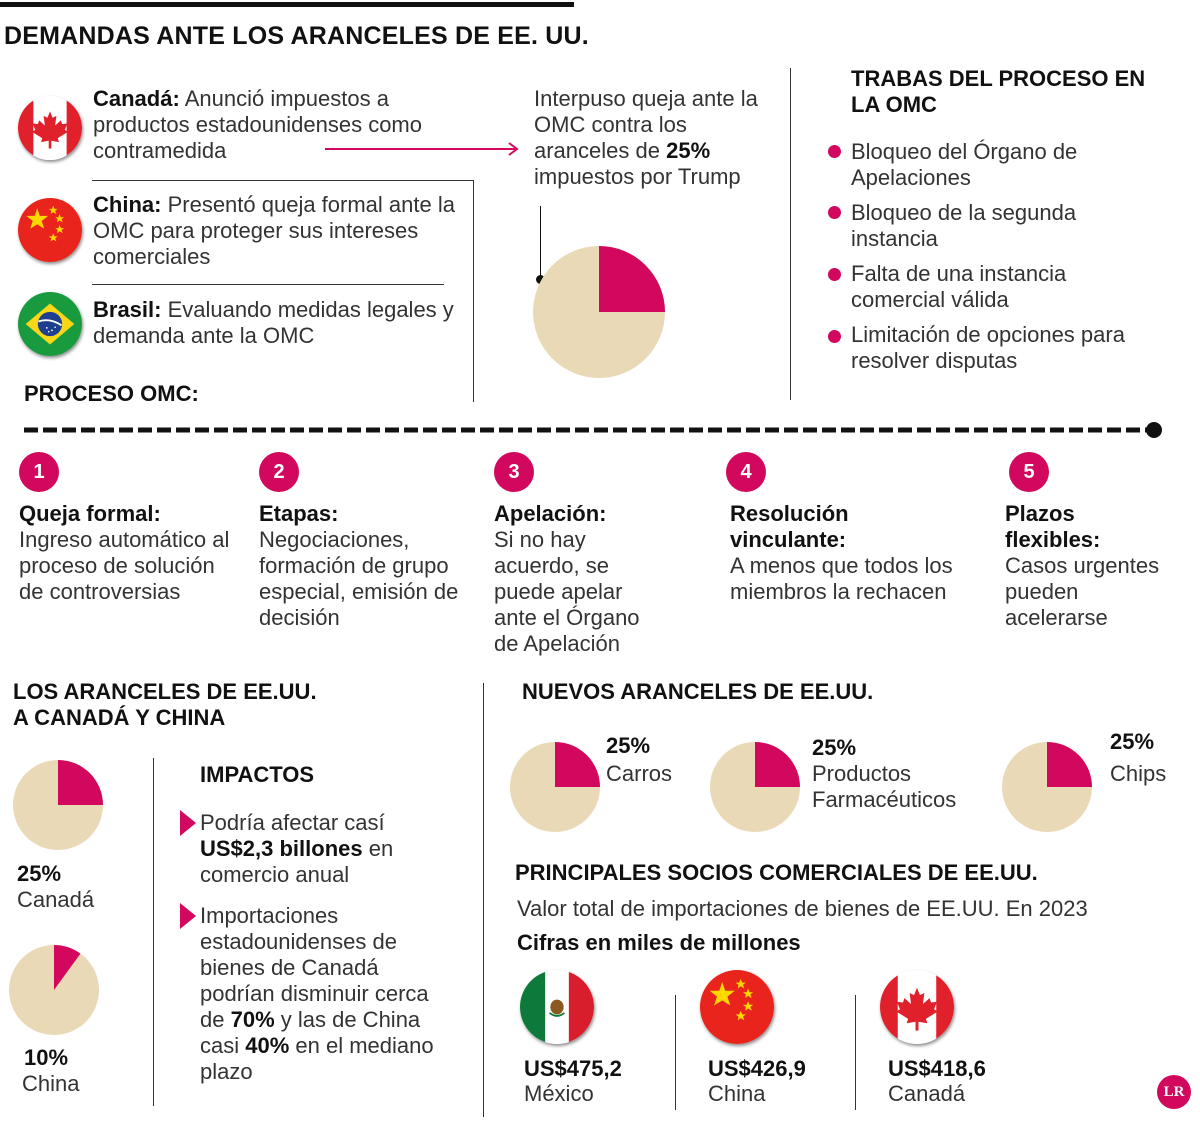  What do you see at coordinates (688, 150) in the screenshot?
I see `complaint-percent: 25%` at bounding box center [688, 150].